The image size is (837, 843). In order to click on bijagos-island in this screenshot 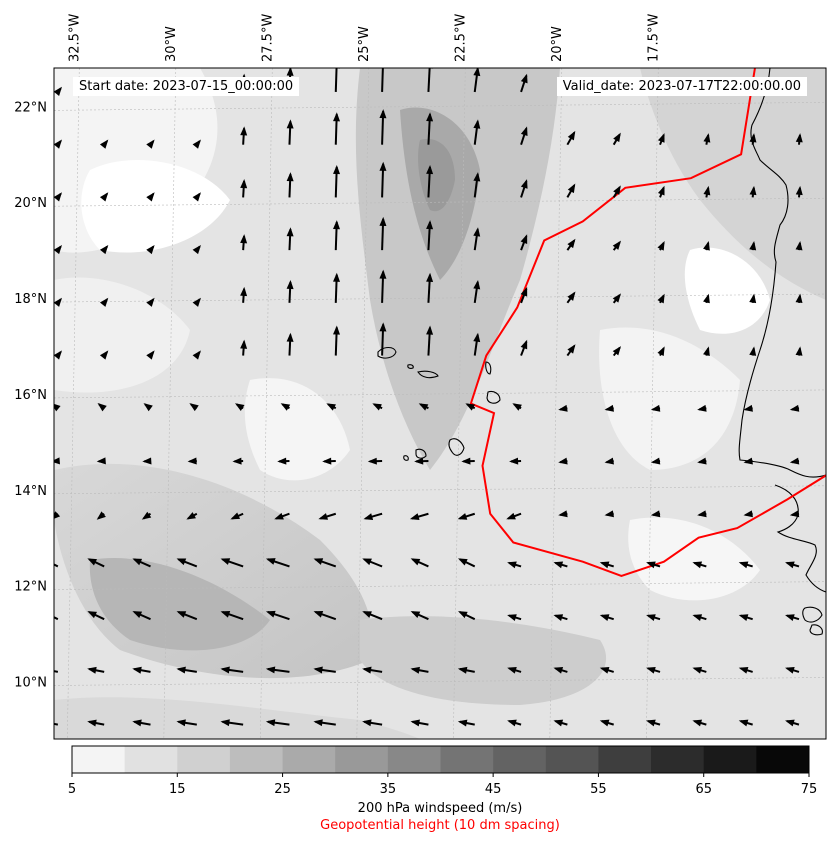, I will do `click(812, 614)`.